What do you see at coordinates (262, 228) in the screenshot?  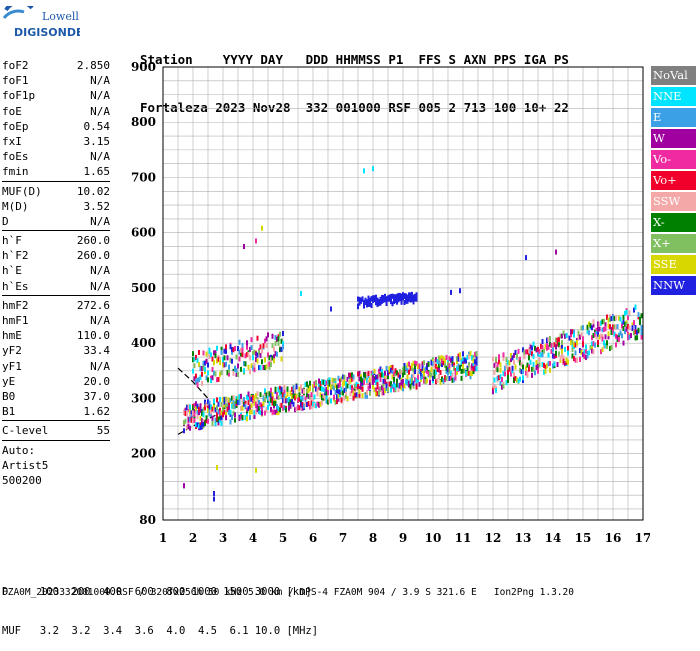 I see `echo-point-isolated` at bounding box center [262, 228].